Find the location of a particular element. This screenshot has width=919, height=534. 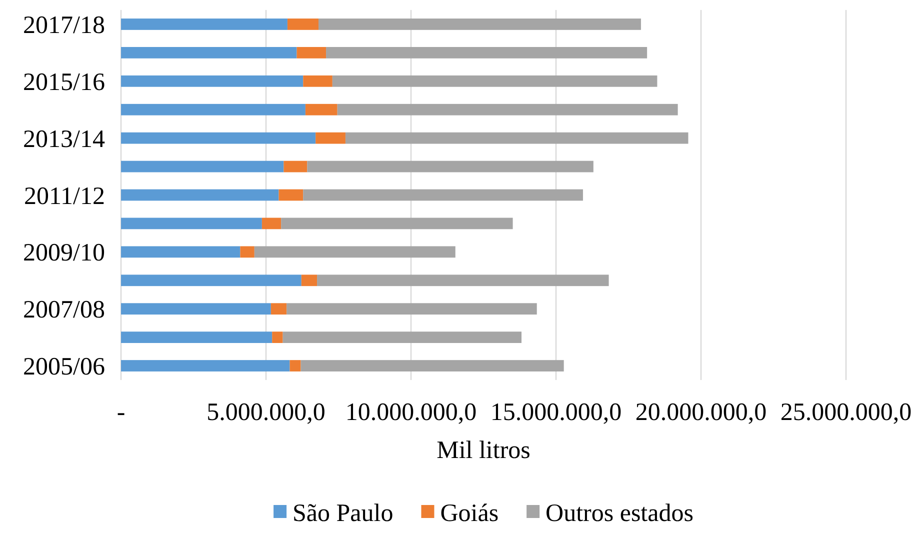

y-tick-label: 2005/06 is located at coordinates (64, 367).